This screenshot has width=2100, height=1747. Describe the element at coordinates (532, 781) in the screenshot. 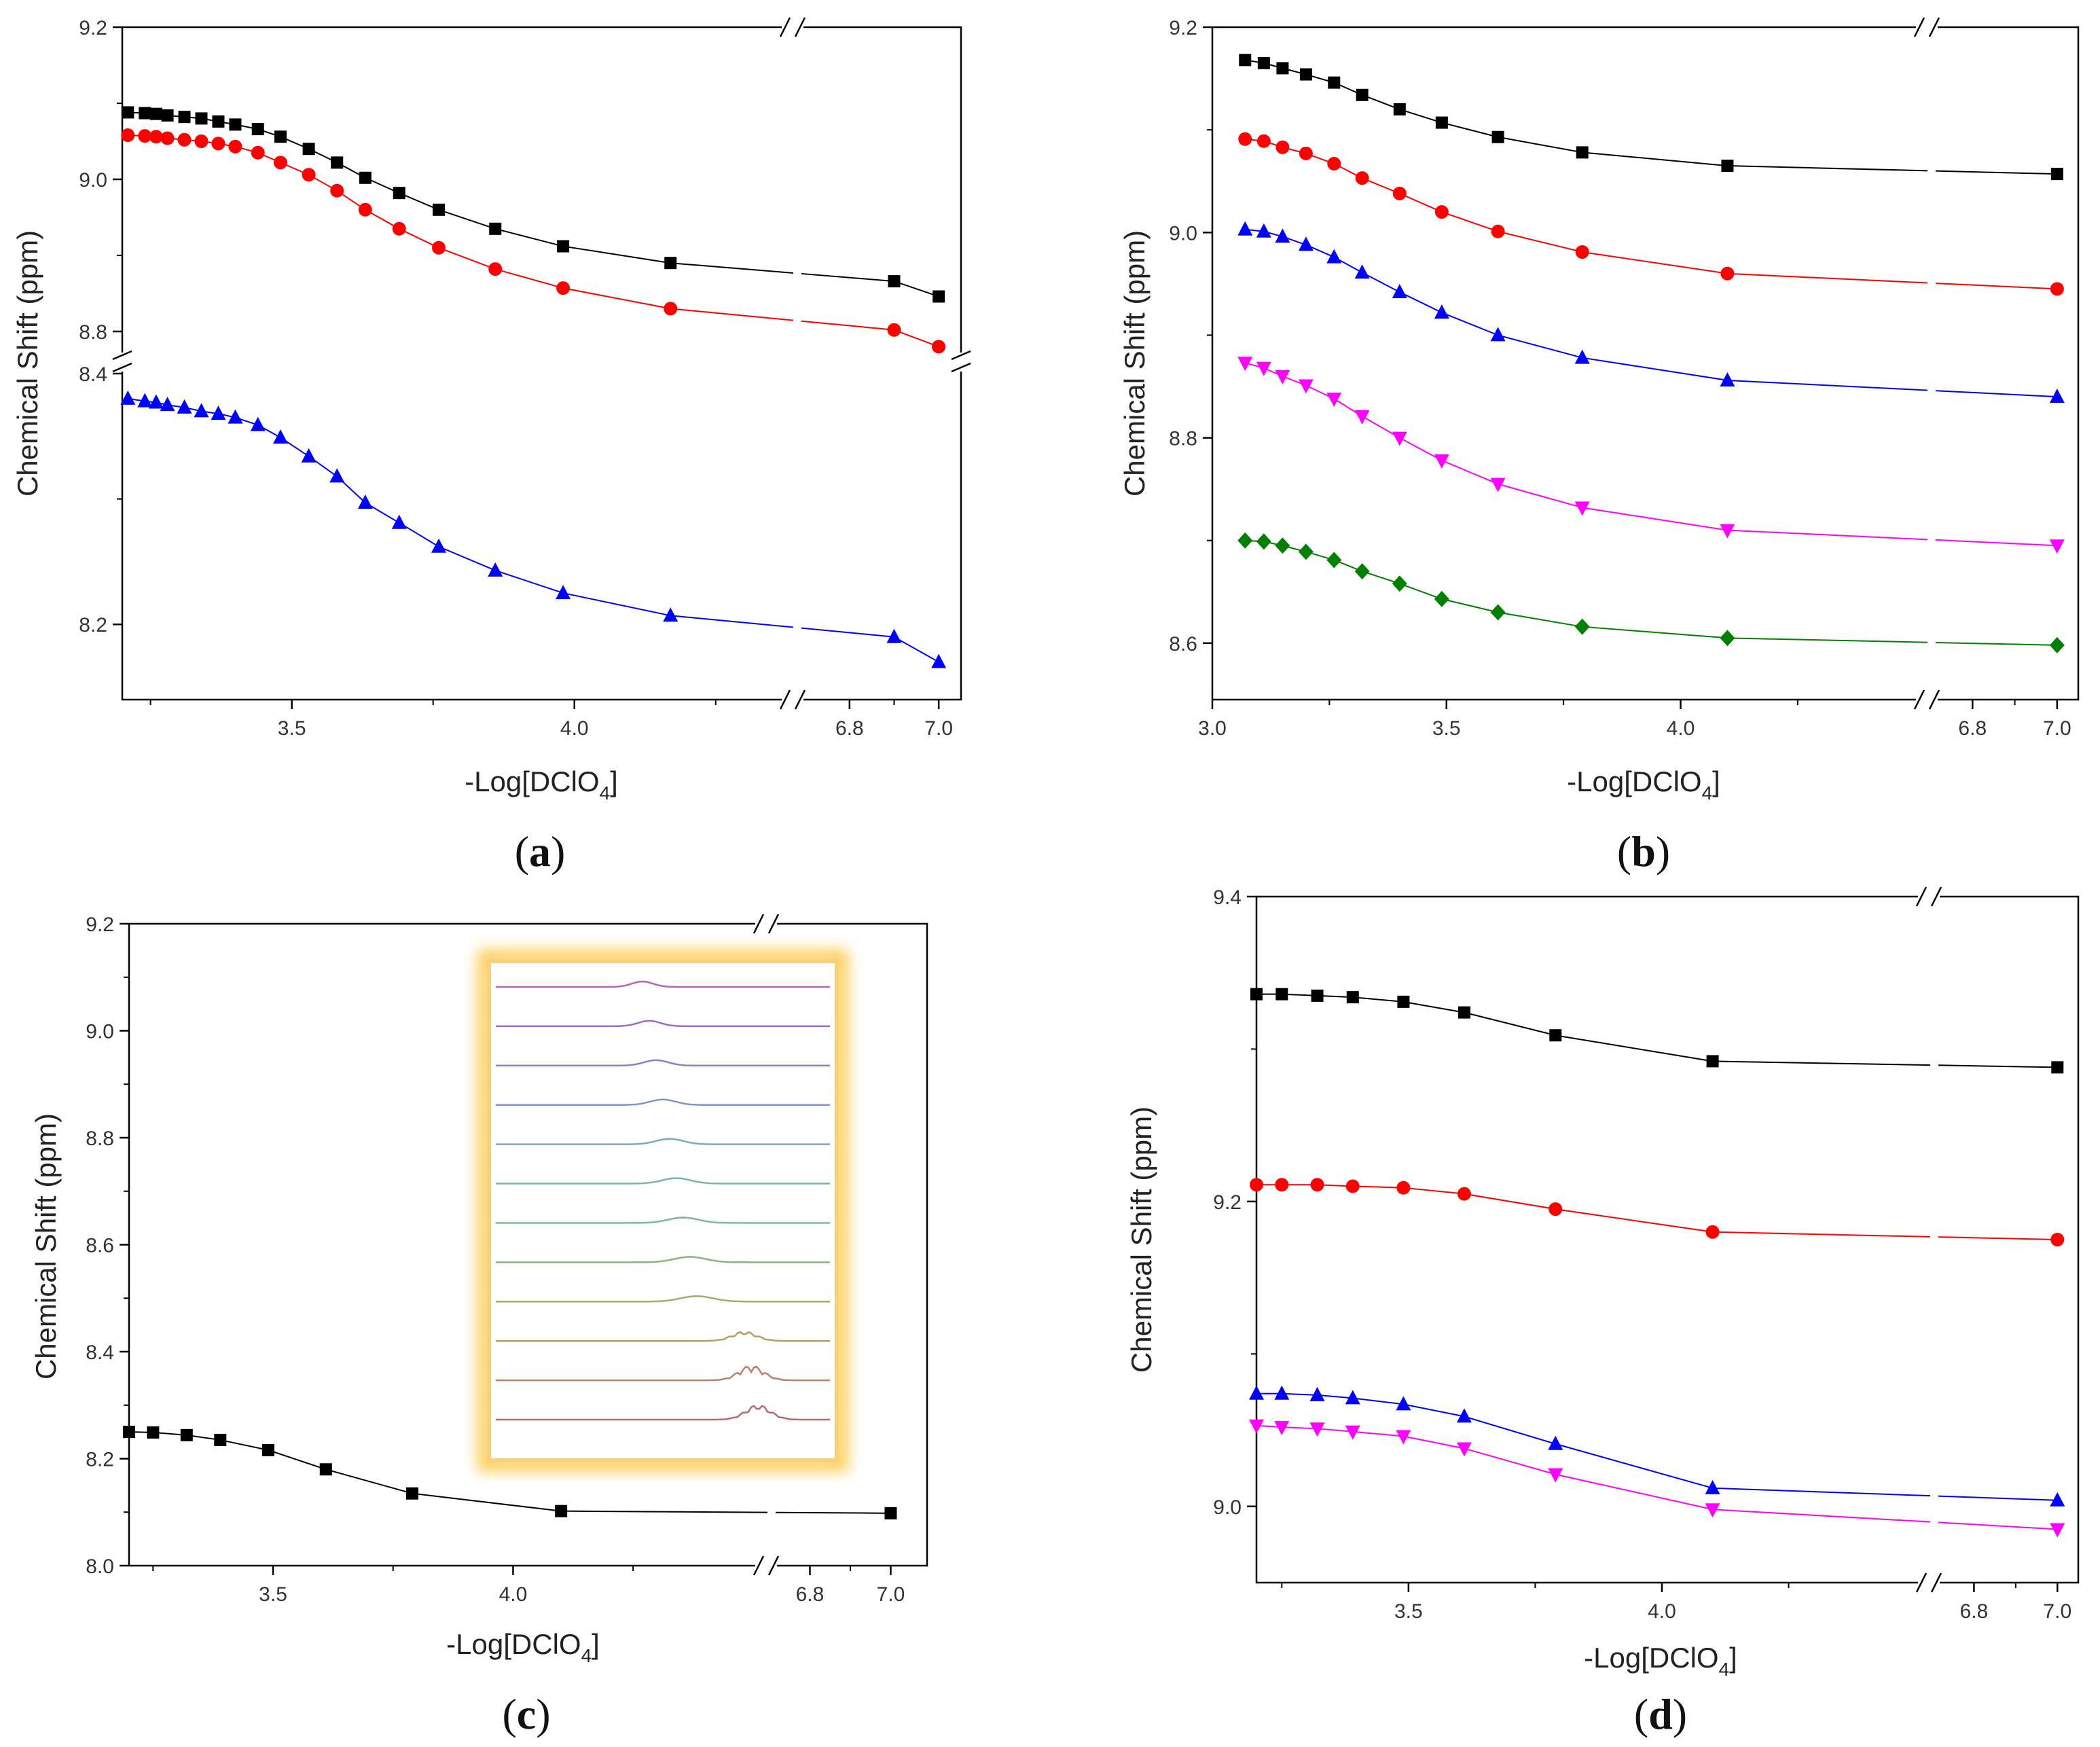

I see `x-axis-title-main: -Log[DClO` at that location.